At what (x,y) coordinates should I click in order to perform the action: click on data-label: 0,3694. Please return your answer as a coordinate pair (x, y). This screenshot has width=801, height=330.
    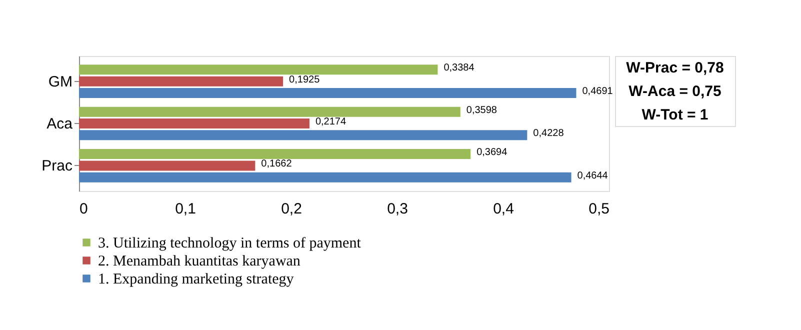
    Looking at the image, I should click on (492, 152).